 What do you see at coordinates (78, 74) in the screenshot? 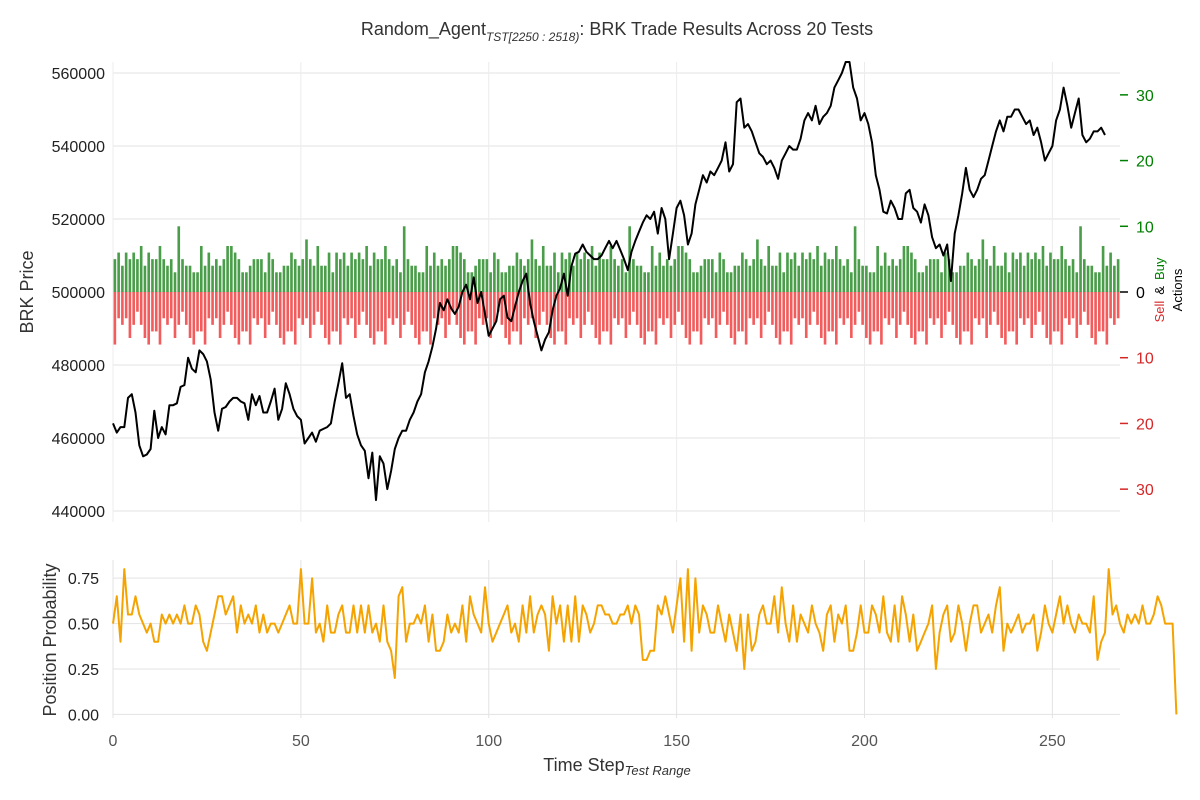
I see `price-tick-label: 560000` at bounding box center [78, 74].